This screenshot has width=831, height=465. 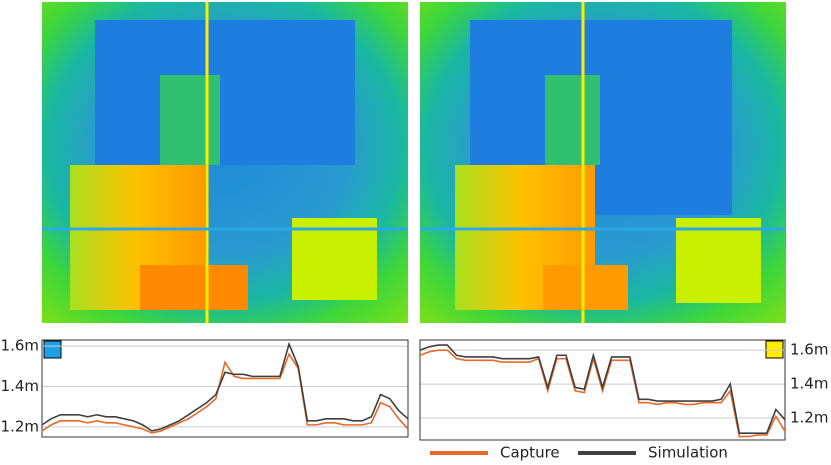 What do you see at coordinates (530, 453) in the screenshot?
I see `legend-label: Capture` at bounding box center [530, 453].